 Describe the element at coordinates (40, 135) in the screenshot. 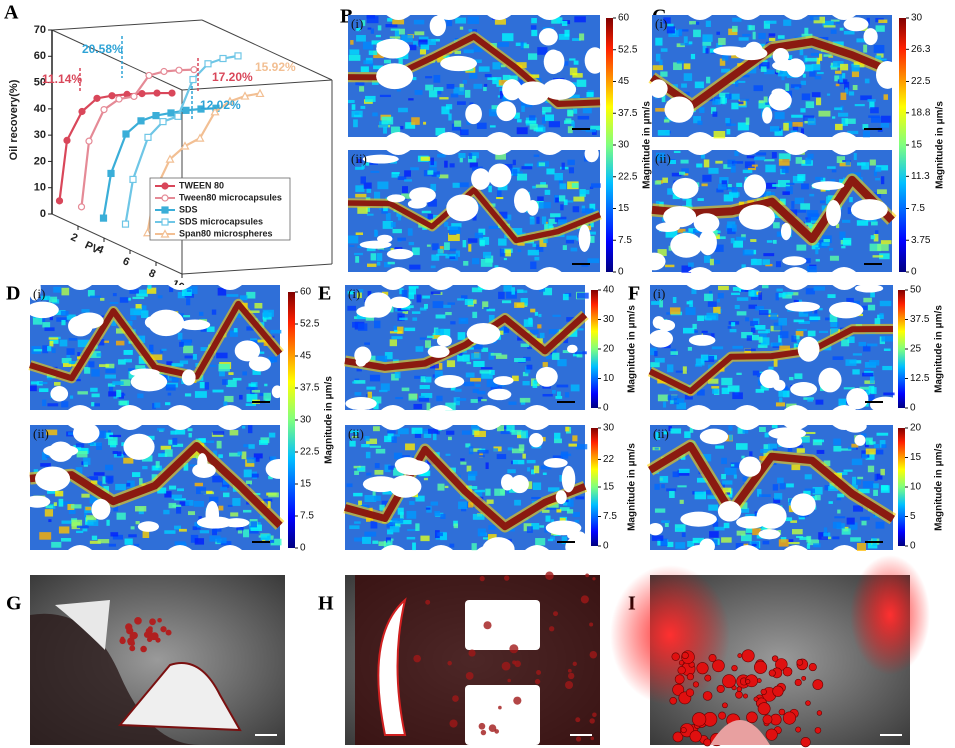

I see `y-tick-label: 30` at that location.